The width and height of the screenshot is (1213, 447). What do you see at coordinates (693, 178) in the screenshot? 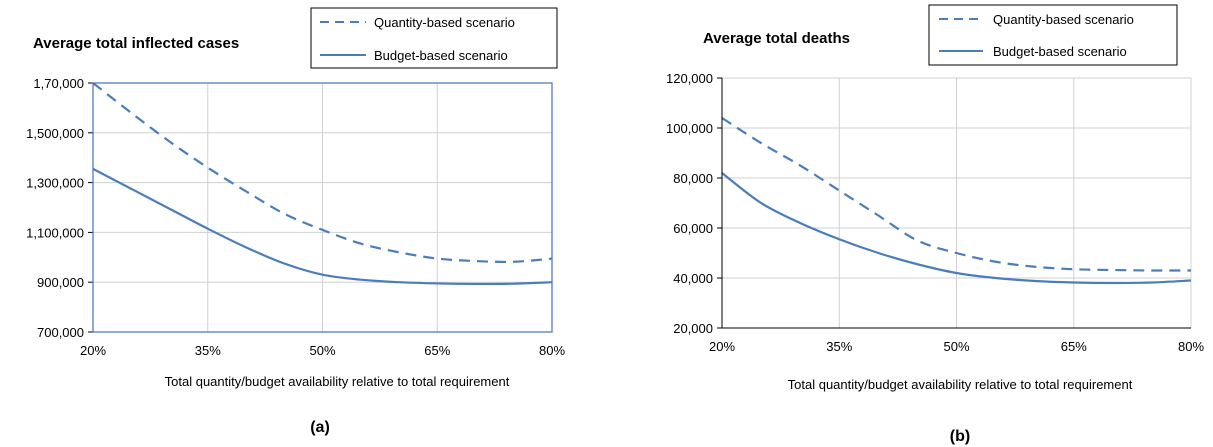
I see `chart-b-y-tick-label: 80,000` at bounding box center [693, 178].